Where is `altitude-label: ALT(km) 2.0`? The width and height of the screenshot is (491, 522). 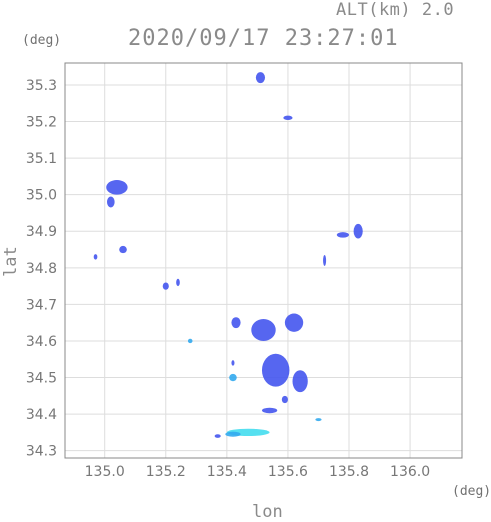
altitude-label: ALT(km) 2.0 is located at coordinates (395, 10).